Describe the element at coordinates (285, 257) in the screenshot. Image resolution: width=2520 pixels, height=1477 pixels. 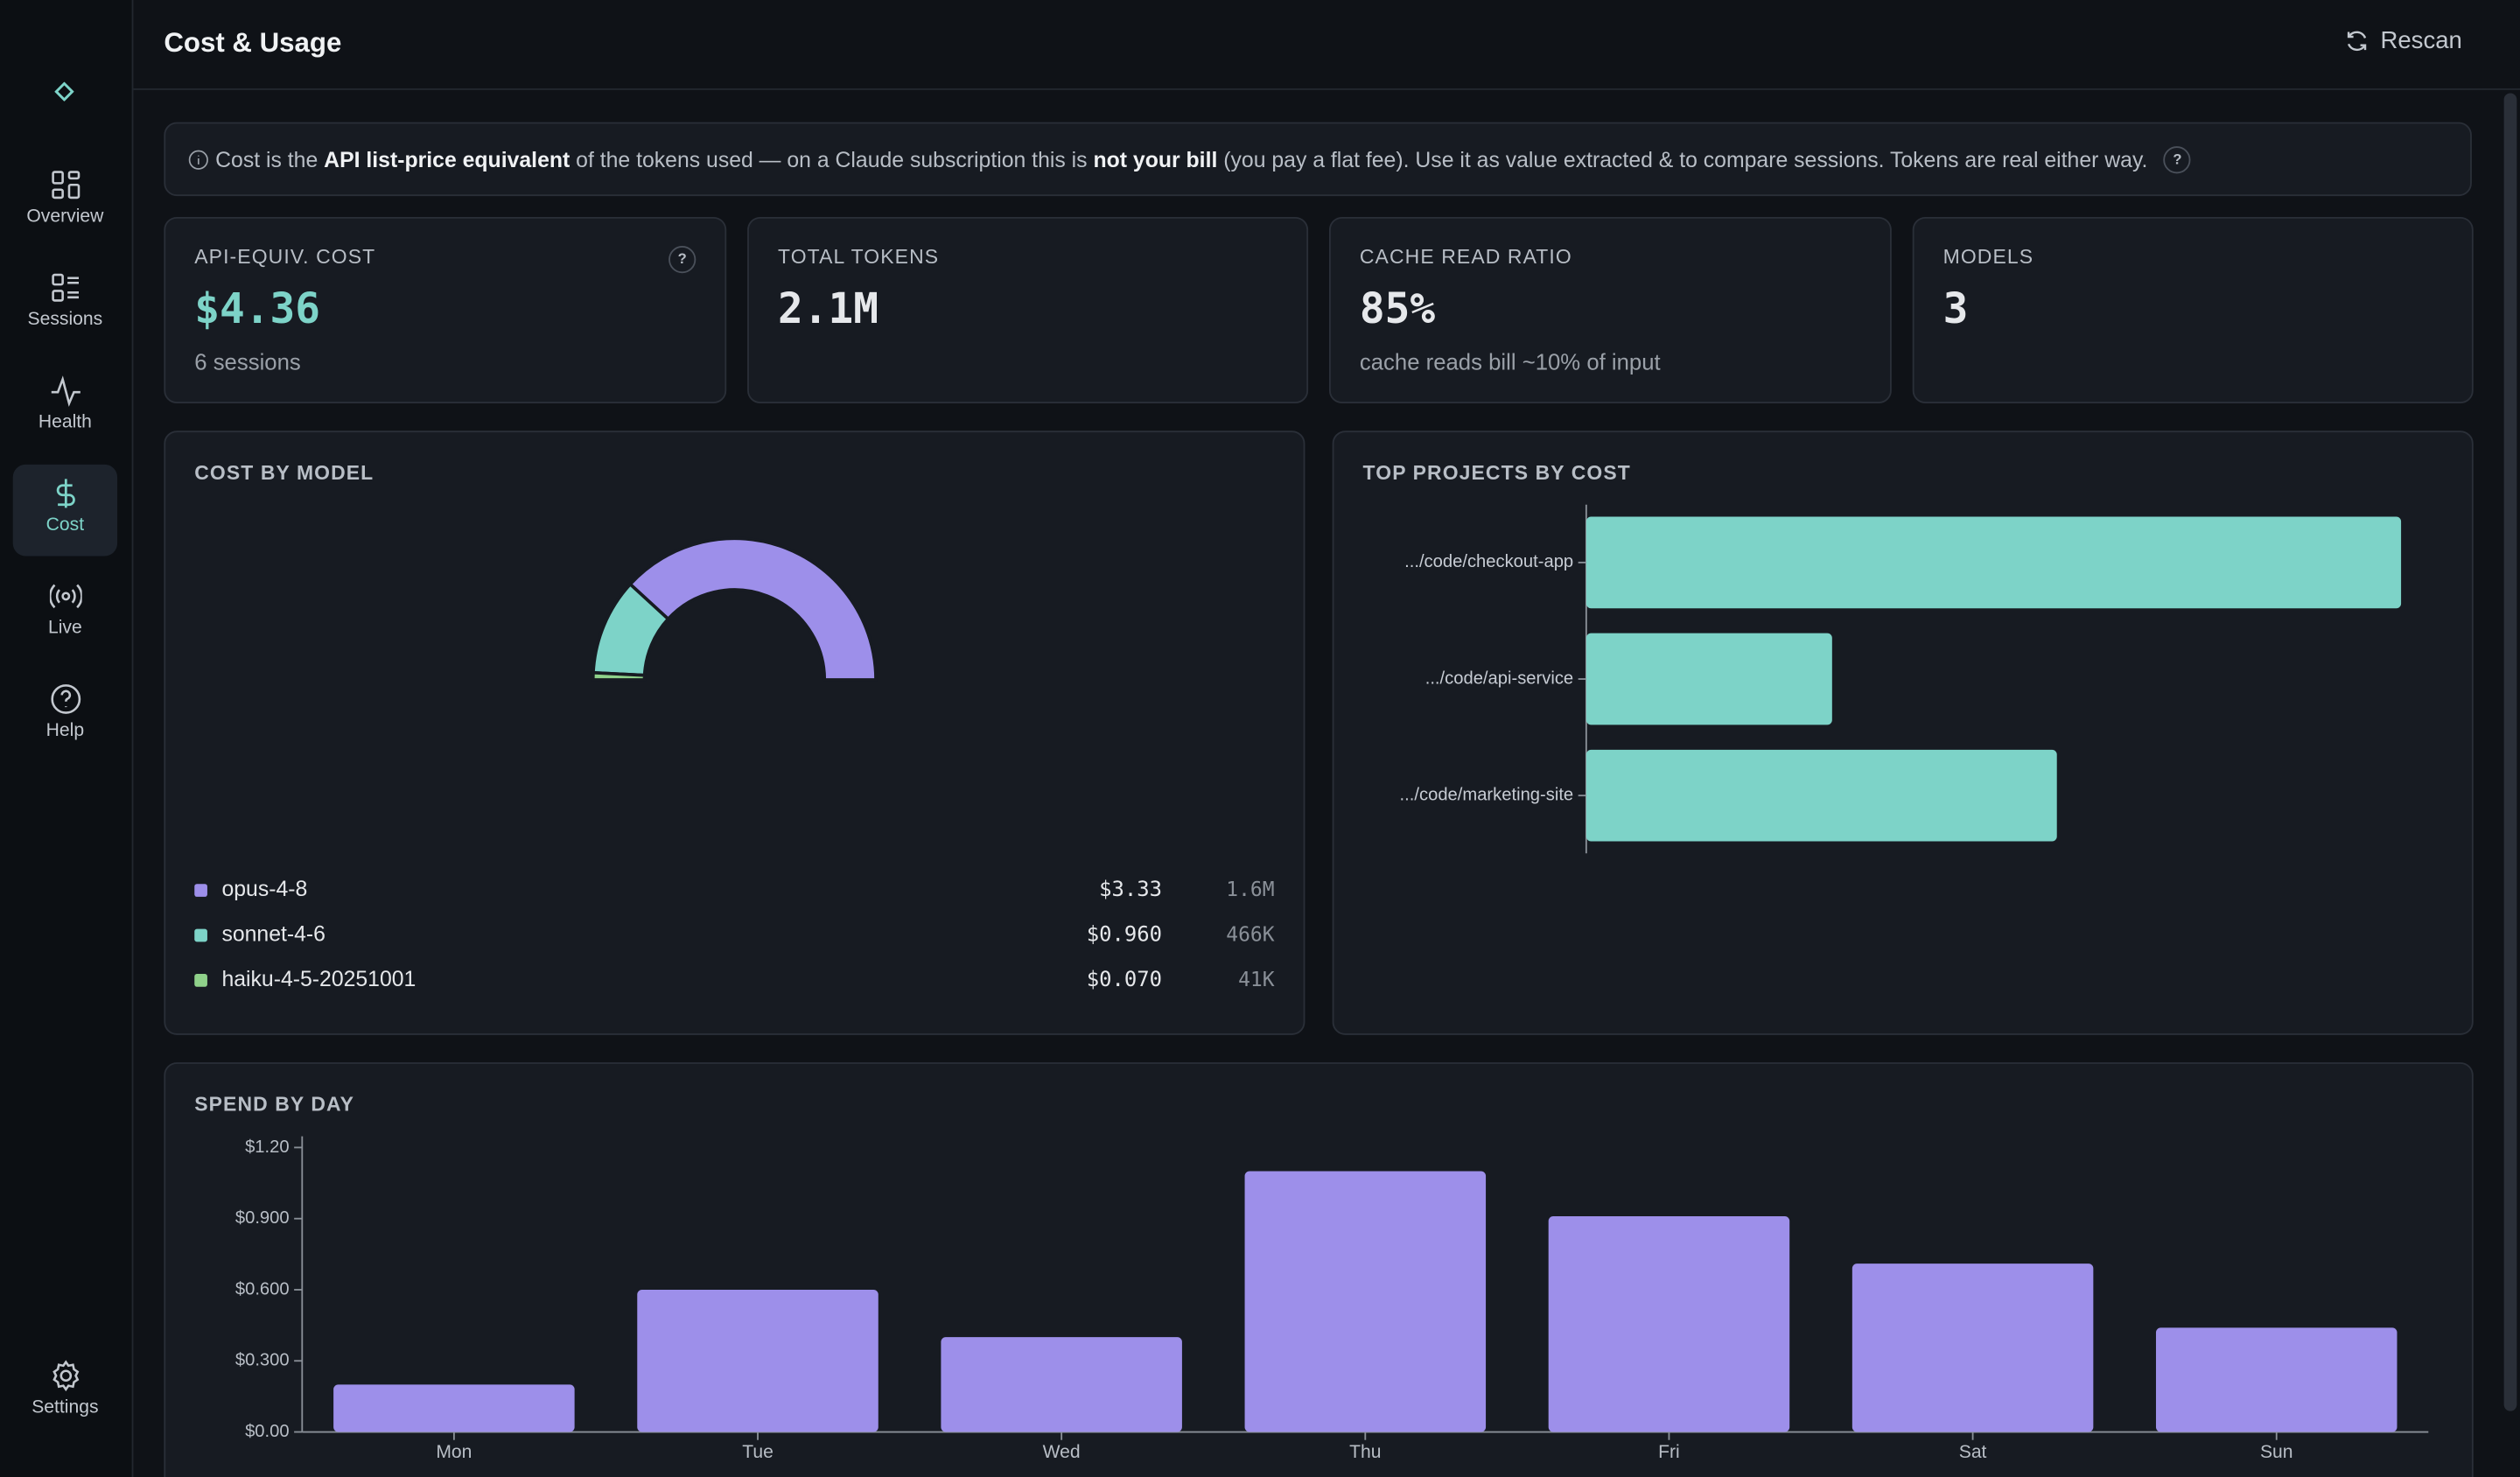
I see `stat-label: API-EQUIV. COST` at that location.